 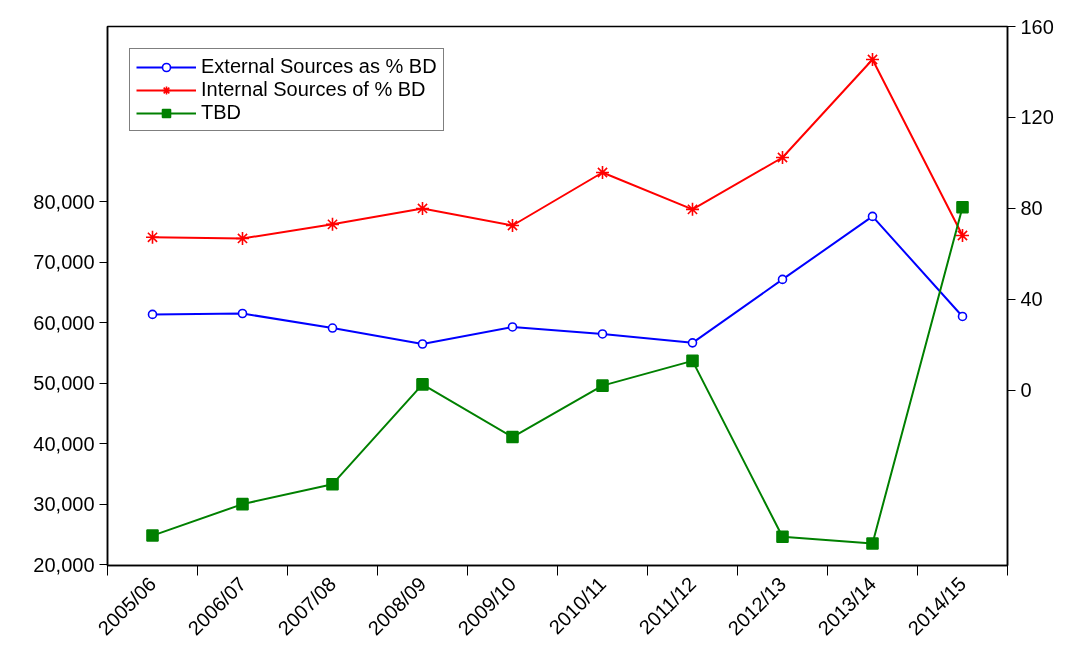 What do you see at coordinates (64, 262) in the screenshot?
I see `y-tick-label: 70,000` at bounding box center [64, 262].